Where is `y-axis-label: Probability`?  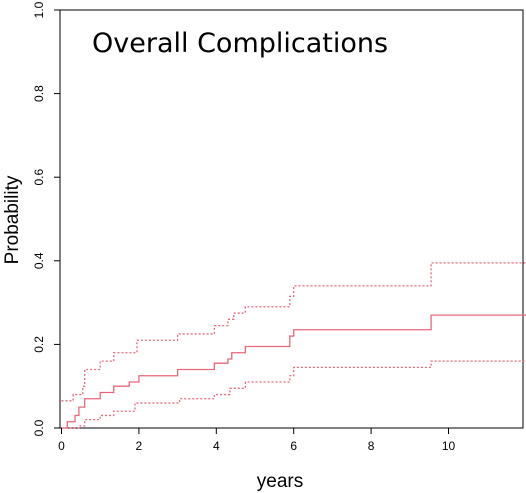
y-axis-label: Probability is located at coordinates (12, 219).